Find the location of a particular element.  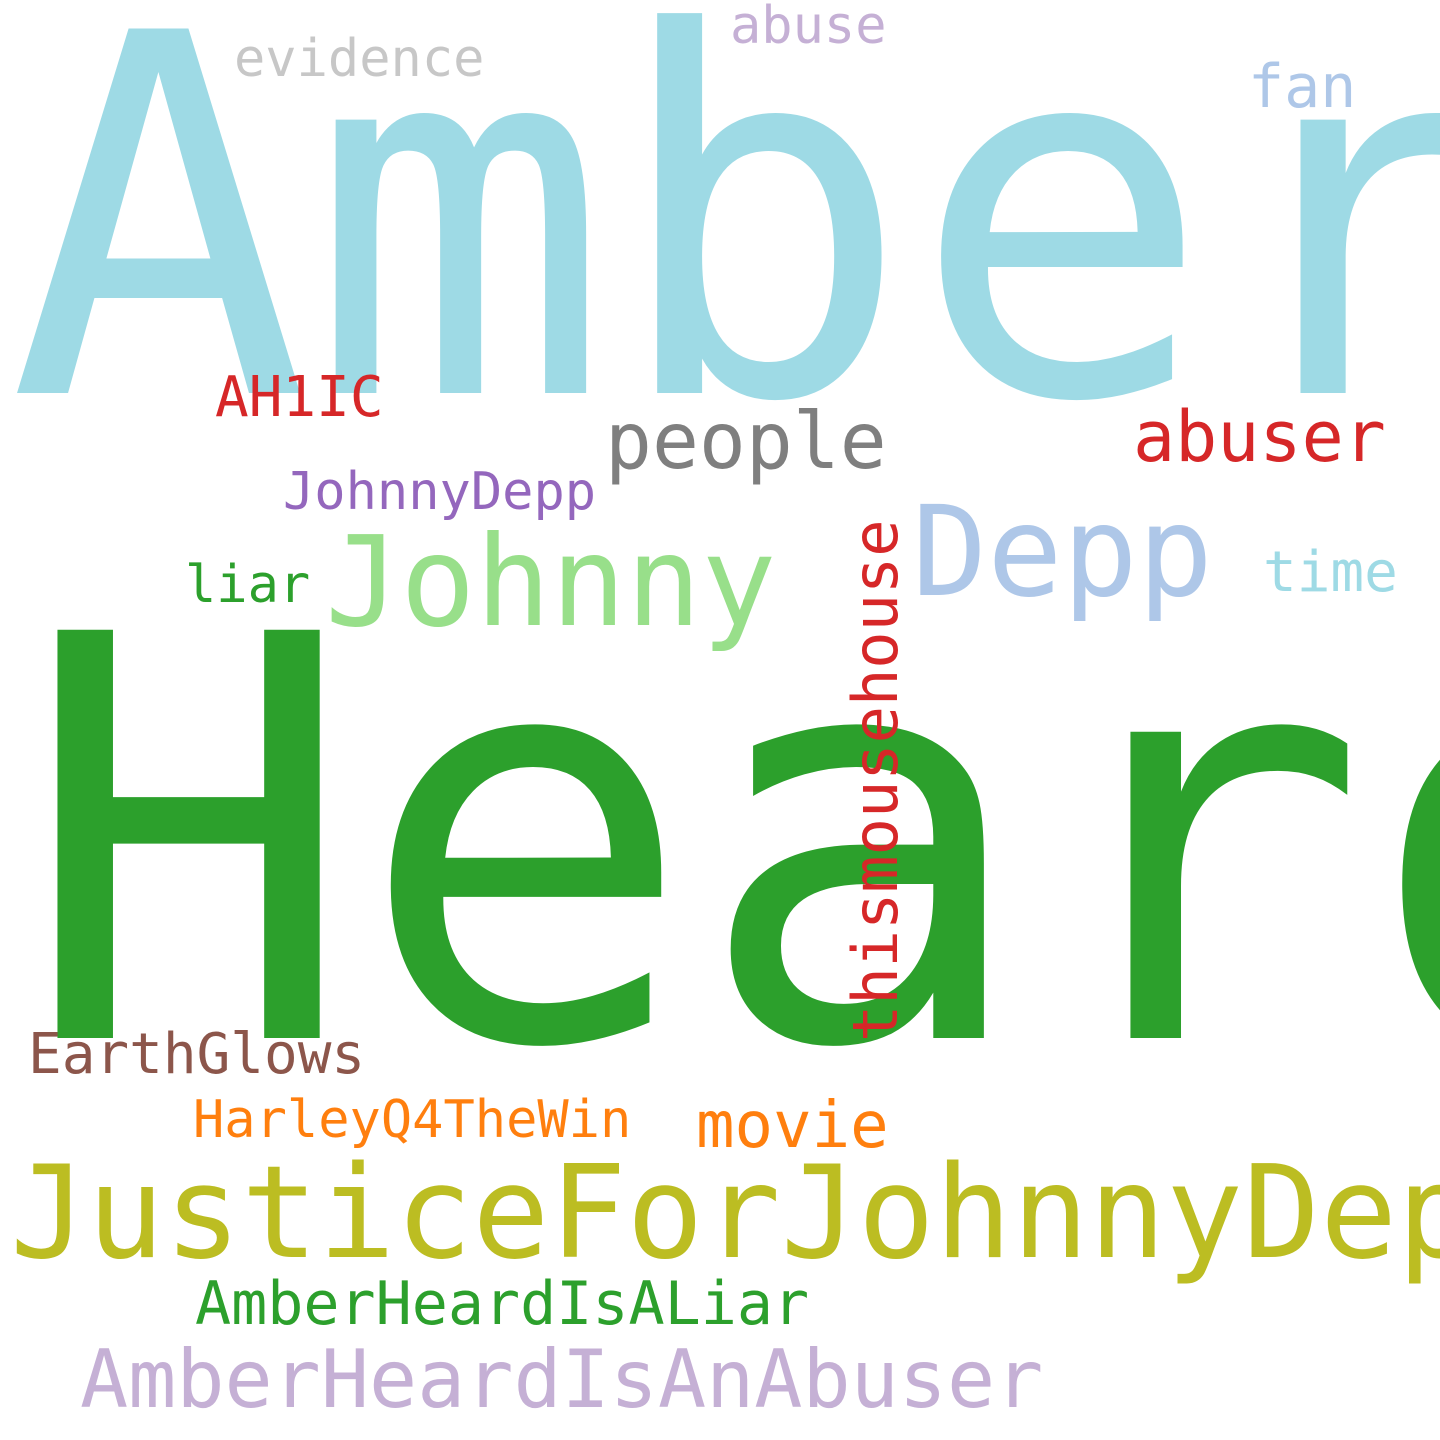

word-evidence: evidence is located at coordinates (359, 59).